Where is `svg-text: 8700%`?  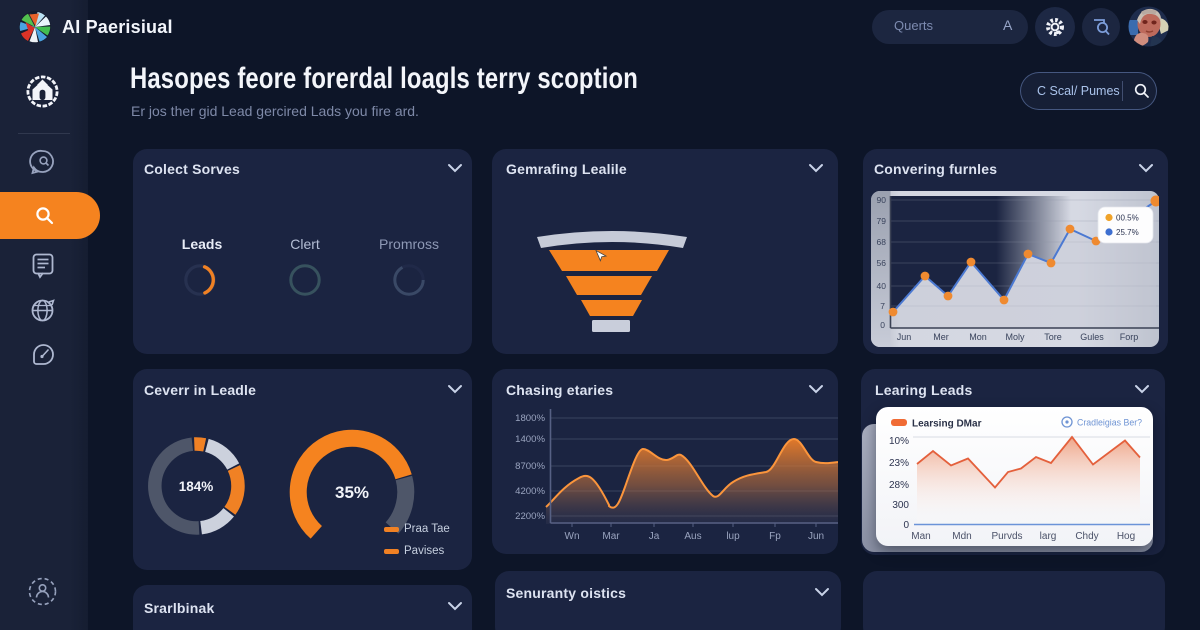
svg-text: 8700% is located at coordinates (530, 466).